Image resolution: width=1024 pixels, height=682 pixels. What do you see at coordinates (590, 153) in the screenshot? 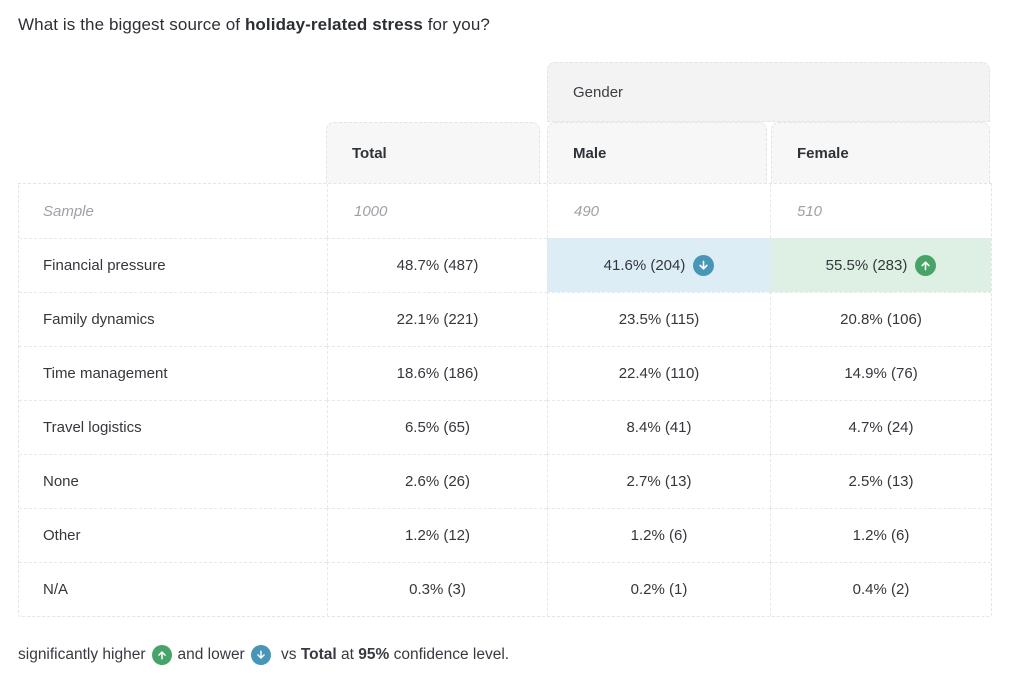
I see `column-header-male-label: Male` at bounding box center [590, 153].